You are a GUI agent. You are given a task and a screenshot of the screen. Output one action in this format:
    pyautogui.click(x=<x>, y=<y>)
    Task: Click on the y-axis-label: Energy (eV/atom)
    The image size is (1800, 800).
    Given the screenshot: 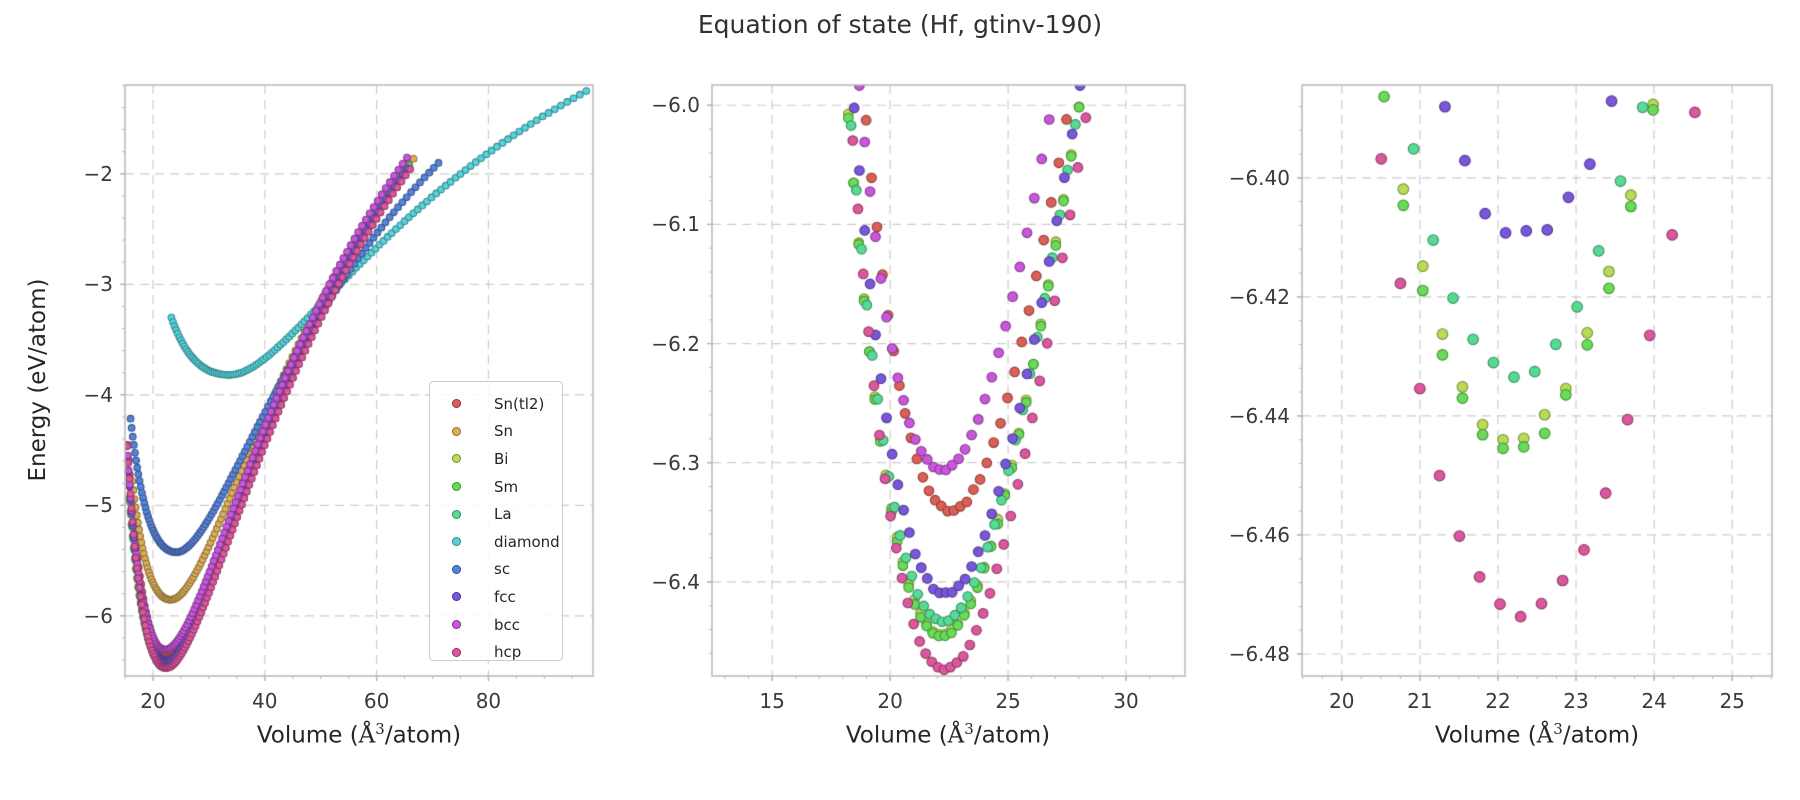 What is the action you would take?
    pyautogui.click(x=38, y=380)
    